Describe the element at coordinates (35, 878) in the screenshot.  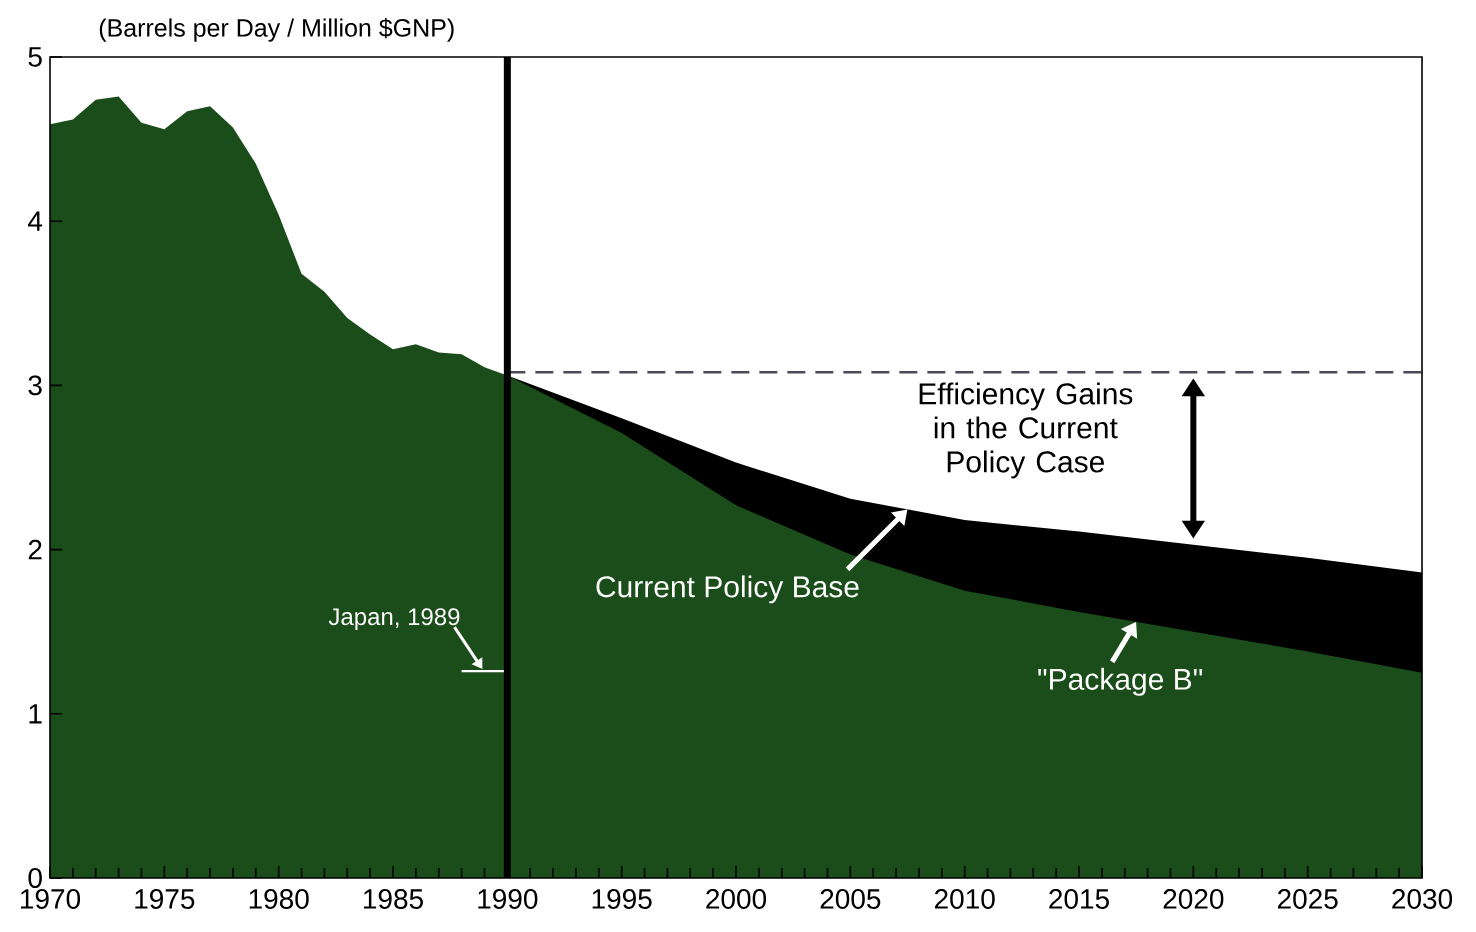
I see `y-tick-label: 0` at that location.